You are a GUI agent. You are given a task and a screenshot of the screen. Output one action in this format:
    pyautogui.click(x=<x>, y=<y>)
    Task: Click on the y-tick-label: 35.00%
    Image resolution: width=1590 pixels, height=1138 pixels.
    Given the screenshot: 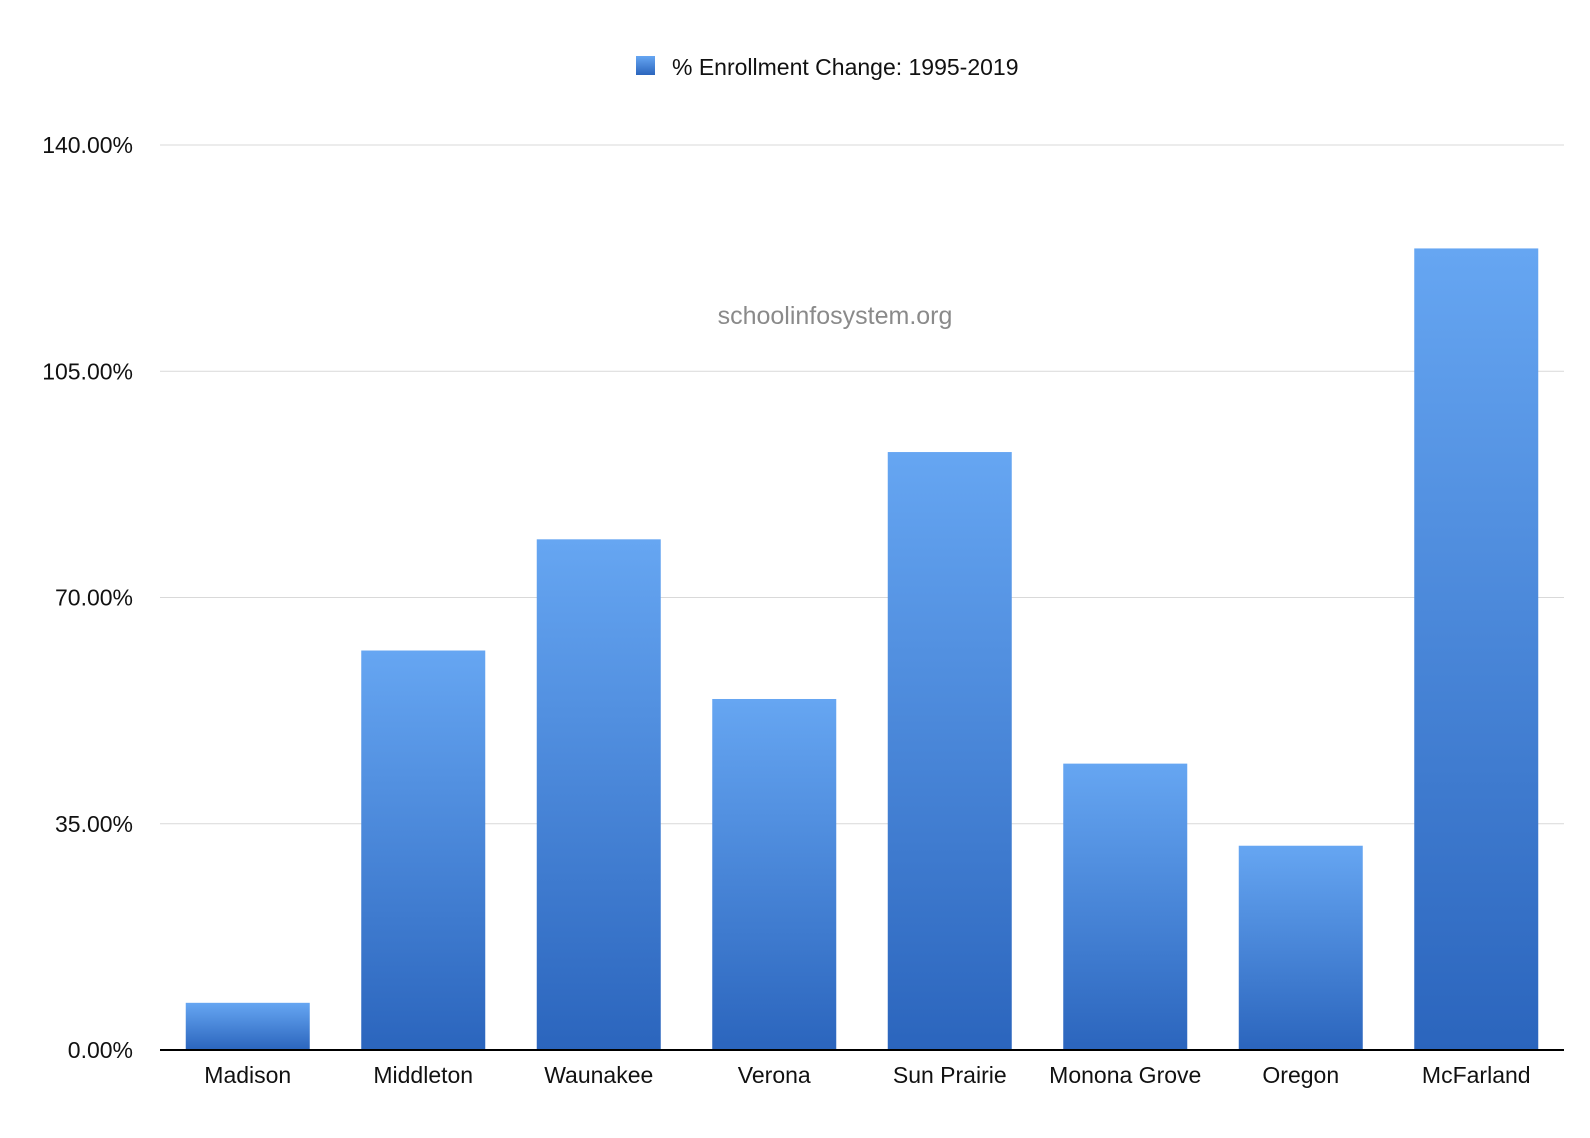 What is the action you would take?
    pyautogui.click(x=94, y=824)
    